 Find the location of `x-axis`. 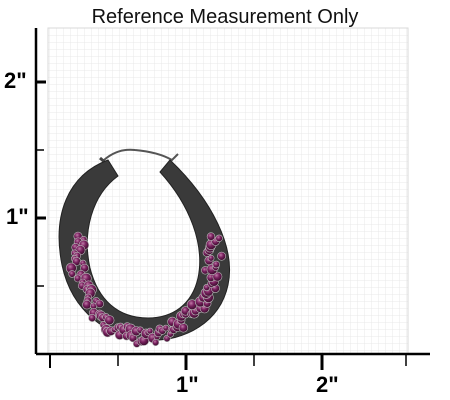

x-axis is located at coordinates (233, 361).